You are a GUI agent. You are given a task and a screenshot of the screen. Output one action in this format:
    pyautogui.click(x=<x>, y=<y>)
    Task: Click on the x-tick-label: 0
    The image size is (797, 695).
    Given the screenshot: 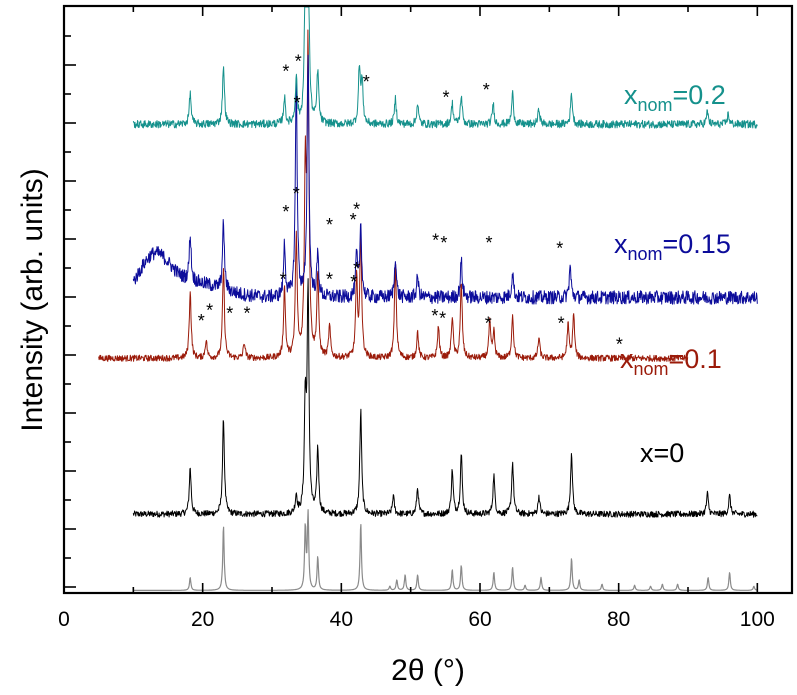 What is the action you would take?
    pyautogui.click(x=64, y=619)
    